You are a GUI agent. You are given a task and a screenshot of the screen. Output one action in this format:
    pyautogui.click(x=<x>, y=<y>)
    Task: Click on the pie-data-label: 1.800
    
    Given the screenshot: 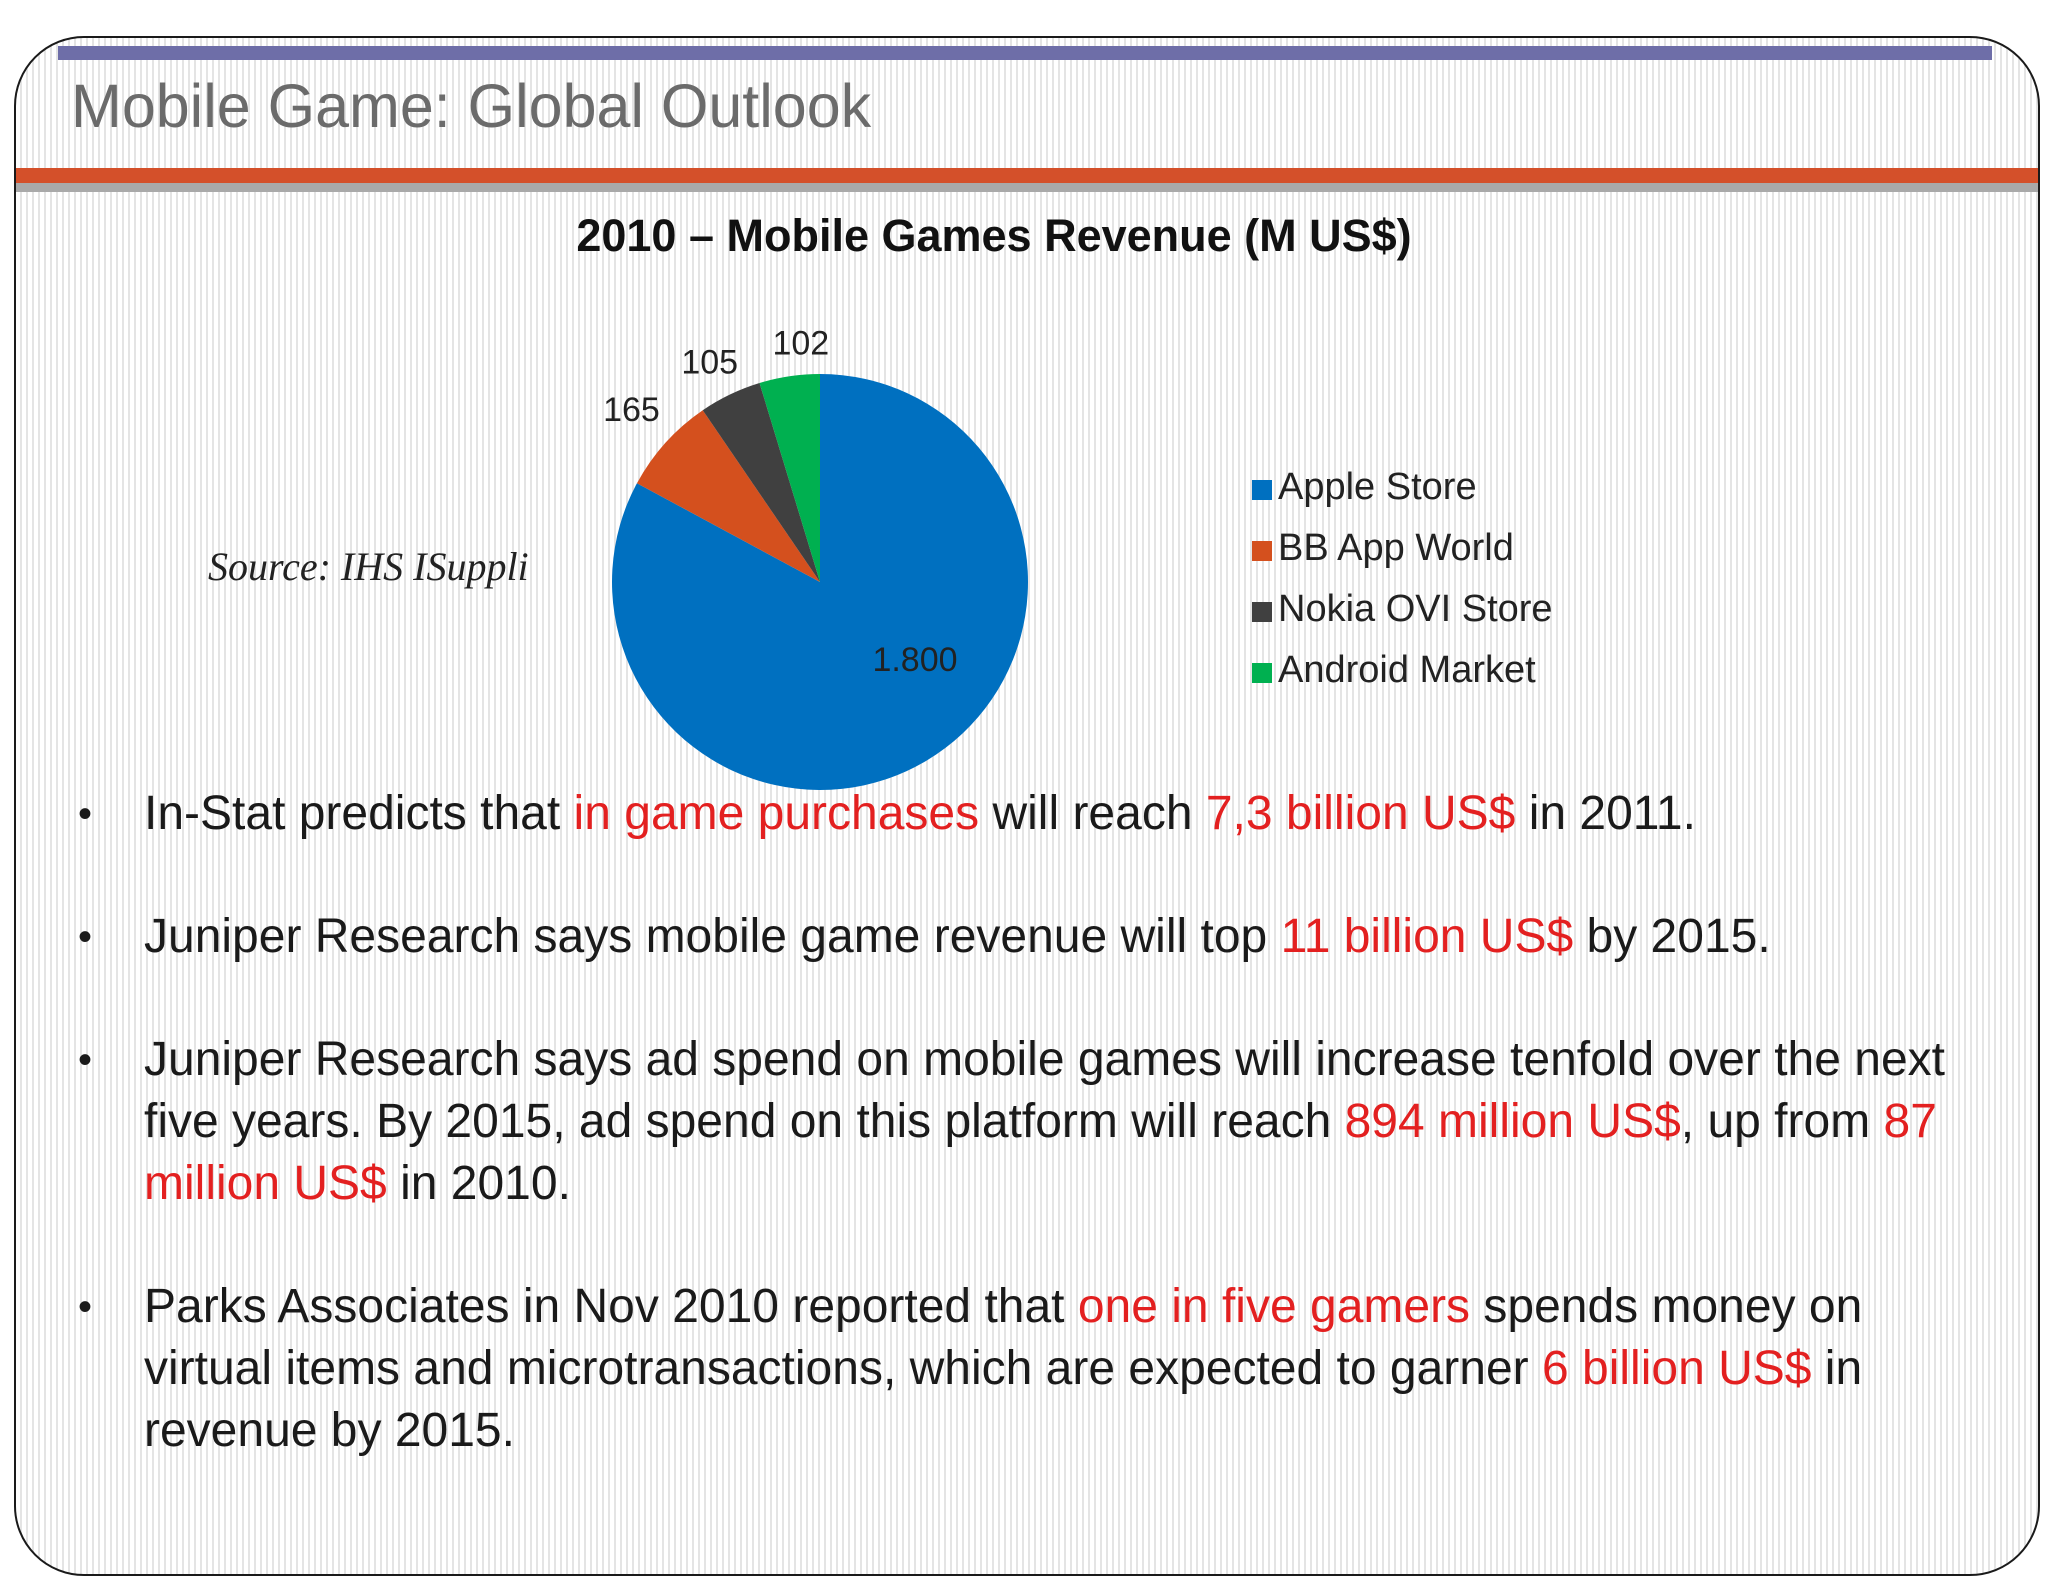 What is the action you would take?
    pyautogui.click(x=914, y=660)
    